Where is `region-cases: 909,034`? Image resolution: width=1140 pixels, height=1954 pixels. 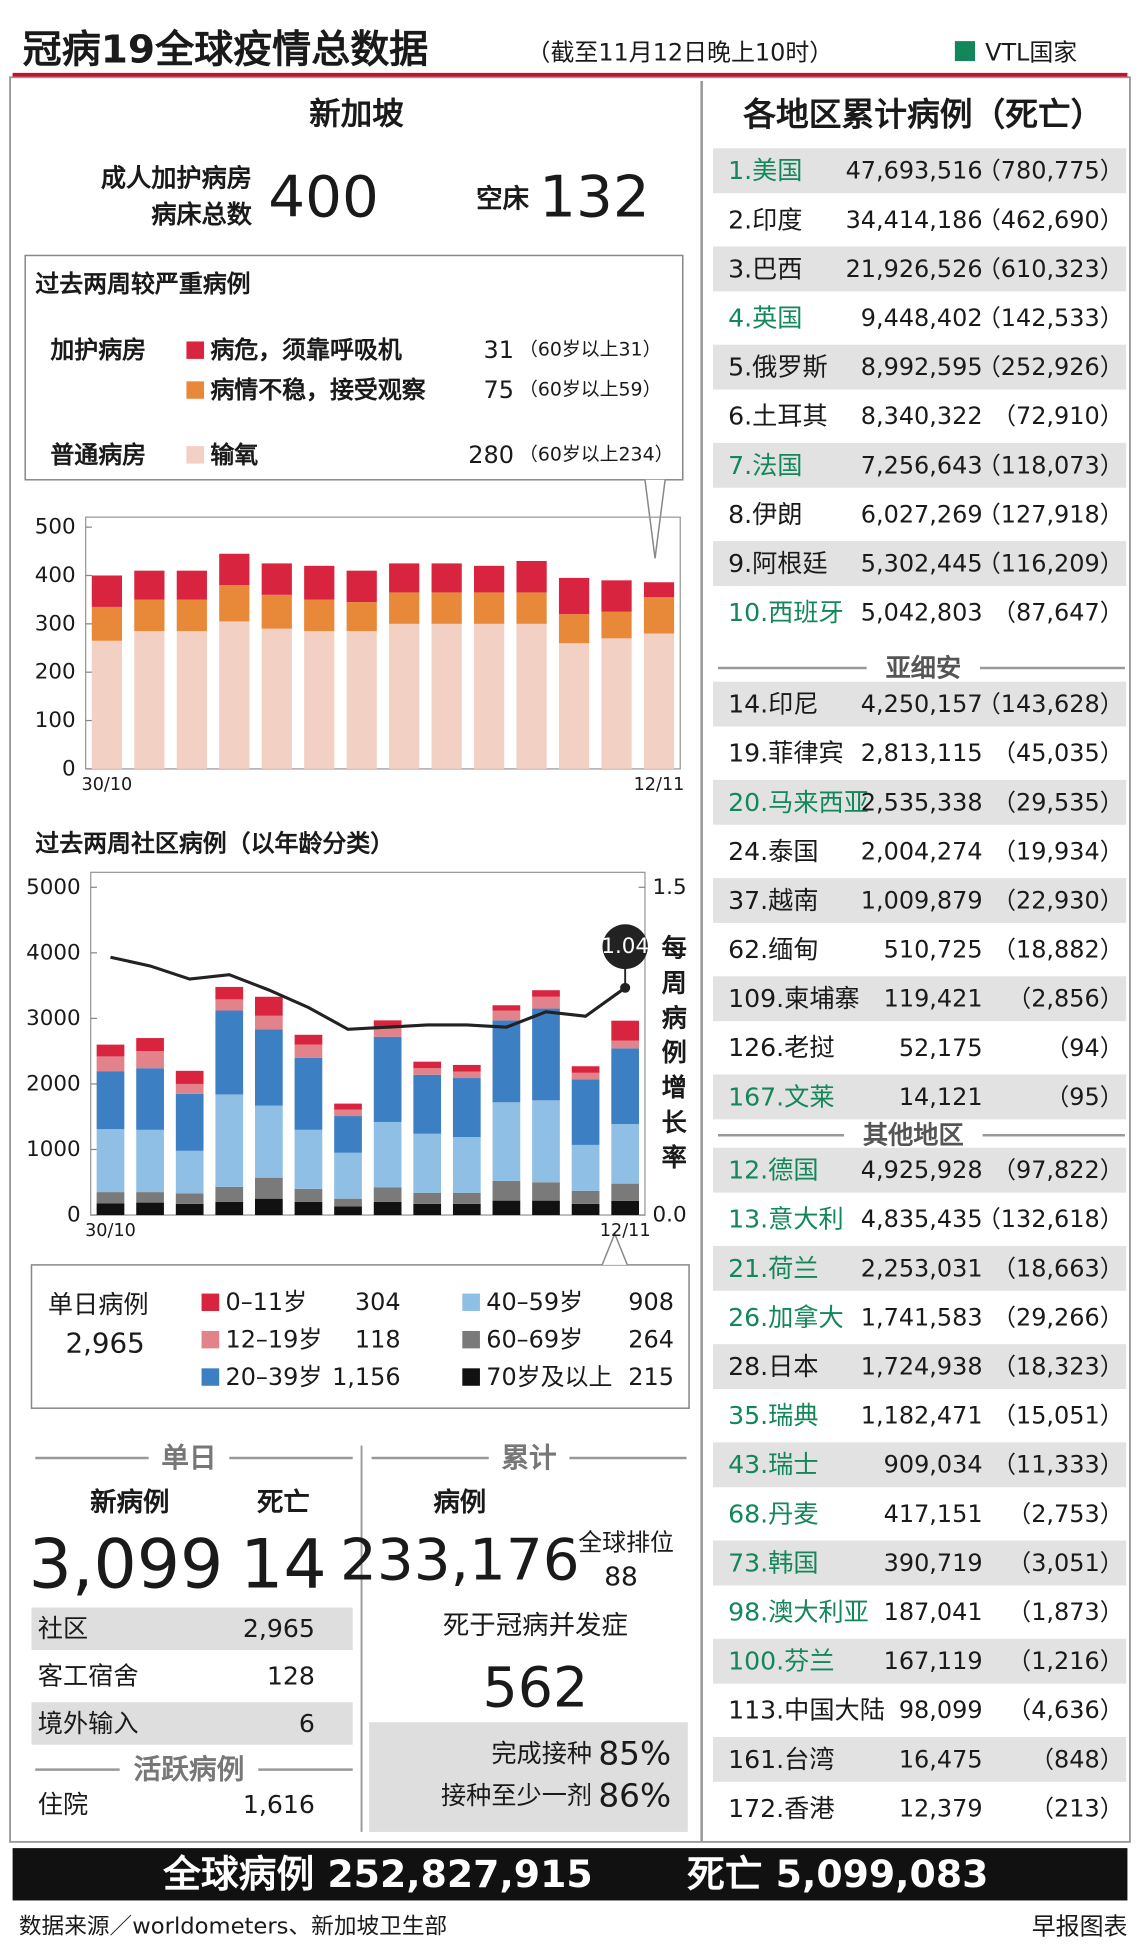 region-cases: 909,034 is located at coordinates (933, 1465).